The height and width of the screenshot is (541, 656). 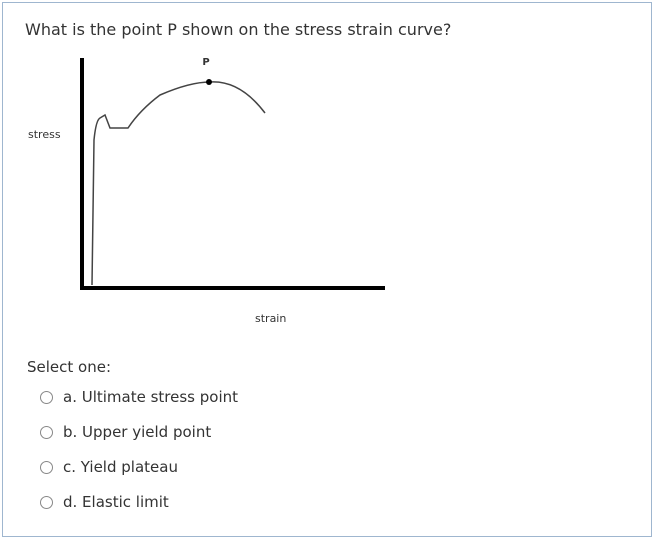 I want to click on stress-strain-curve, so click(x=178, y=183).